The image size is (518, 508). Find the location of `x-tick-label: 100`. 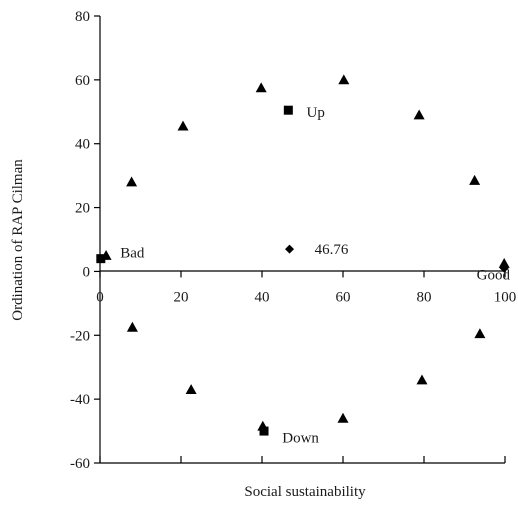

x-tick-label: 100 is located at coordinates (505, 297).